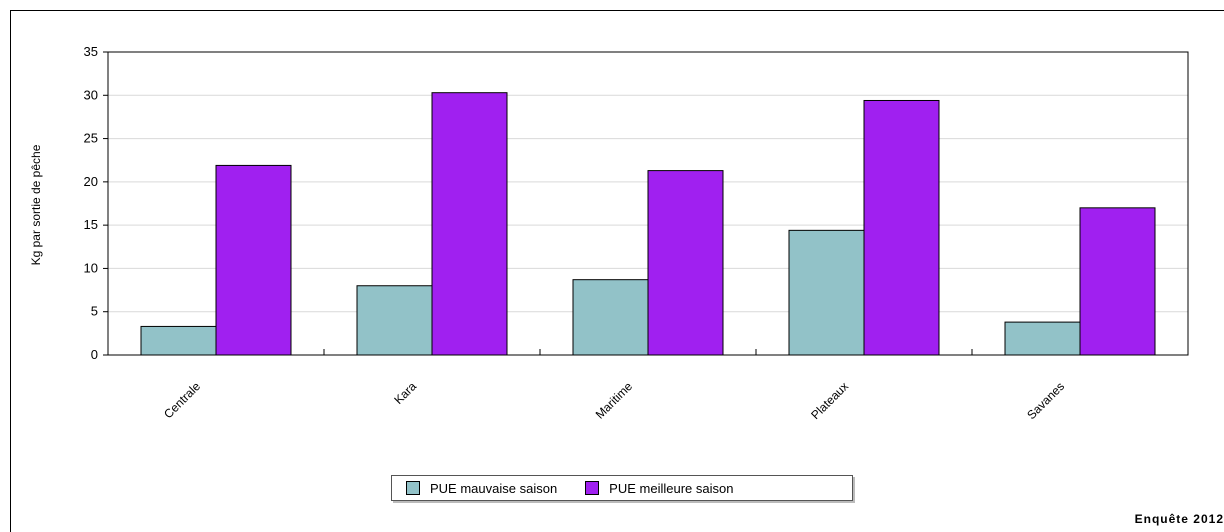  Describe the element at coordinates (91, 267) in the screenshot. I see `y-tick-label-10: 10` at that location.